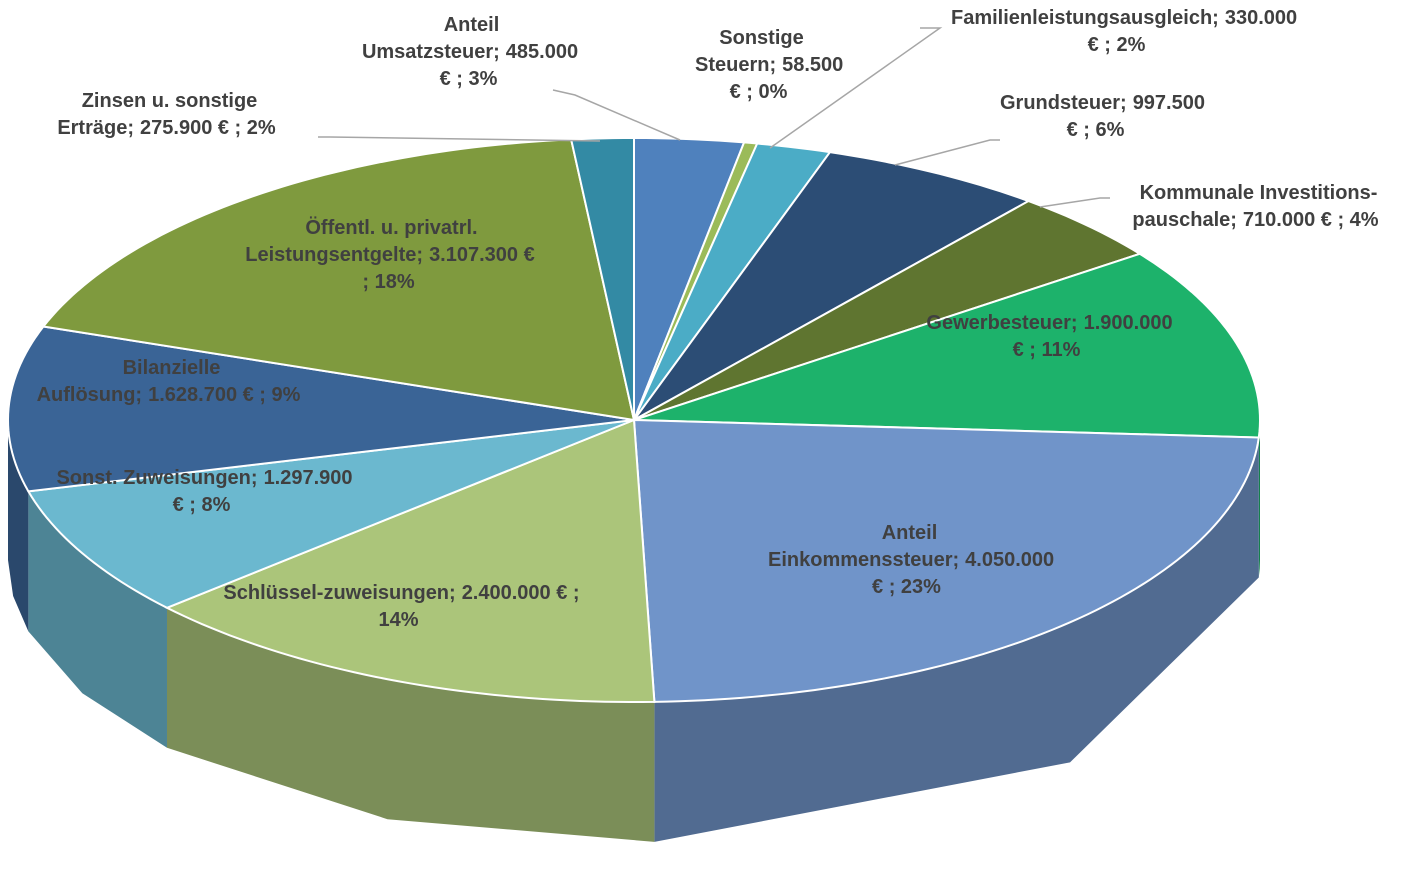  What do you see at coordinates (448, 268) in the screenshot?
I see `value-label: 3.107.300 € ; 18%` at bounding box center [448, 268].